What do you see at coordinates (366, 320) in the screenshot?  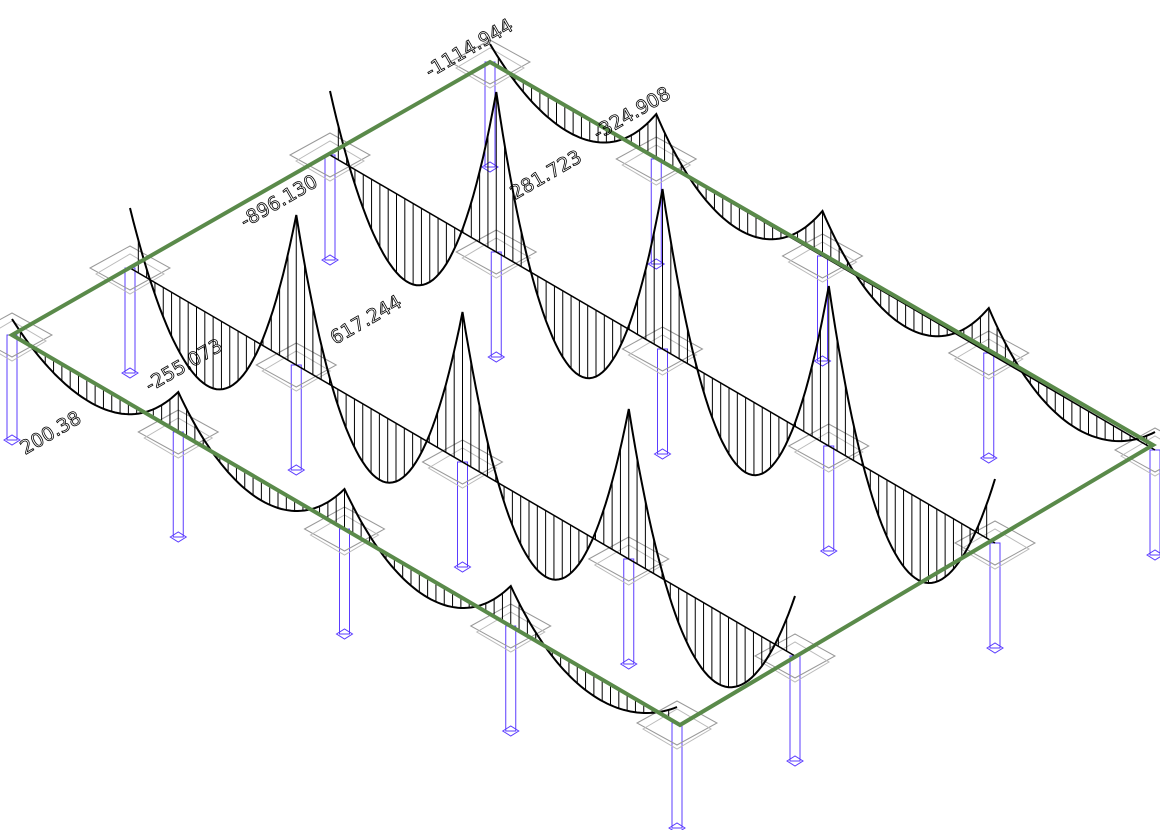 I see `value-label: 617.244` at bounding box center [366, 320].